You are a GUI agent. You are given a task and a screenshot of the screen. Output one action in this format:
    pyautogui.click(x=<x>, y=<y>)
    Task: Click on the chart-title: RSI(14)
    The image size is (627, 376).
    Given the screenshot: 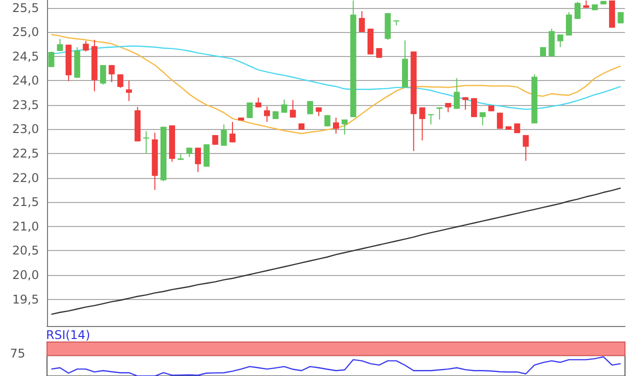 What is the action you would take?
    pyautogui.click(x=68, y=335)
    